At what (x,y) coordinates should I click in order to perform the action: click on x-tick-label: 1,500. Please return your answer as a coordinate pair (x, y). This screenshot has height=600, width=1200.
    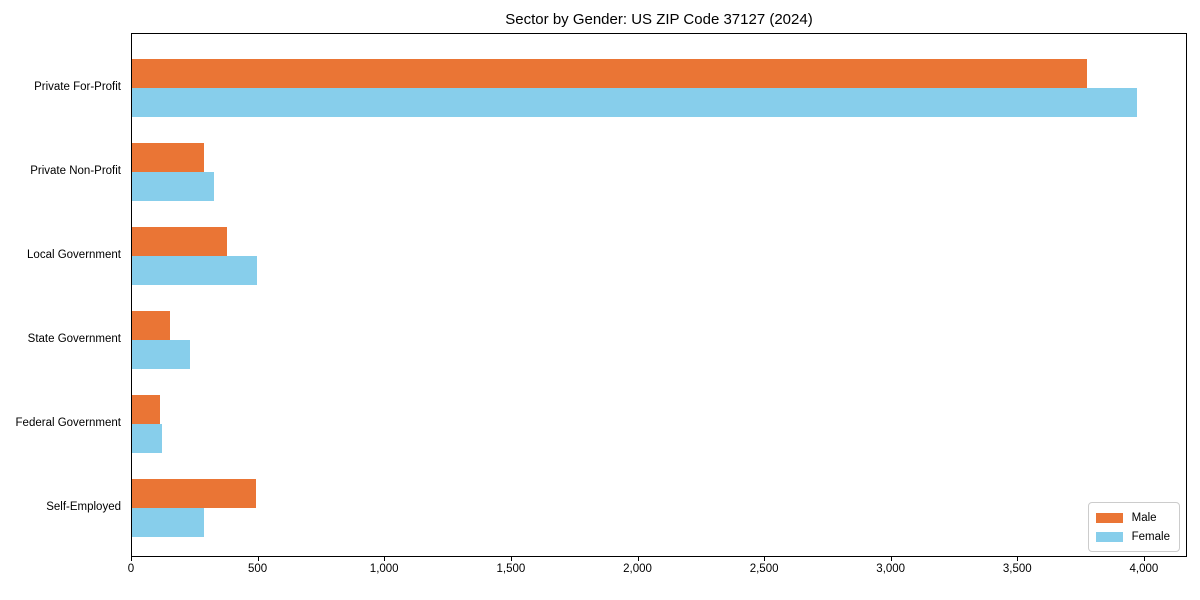
    Looking at the image, I should click on (511, 569).